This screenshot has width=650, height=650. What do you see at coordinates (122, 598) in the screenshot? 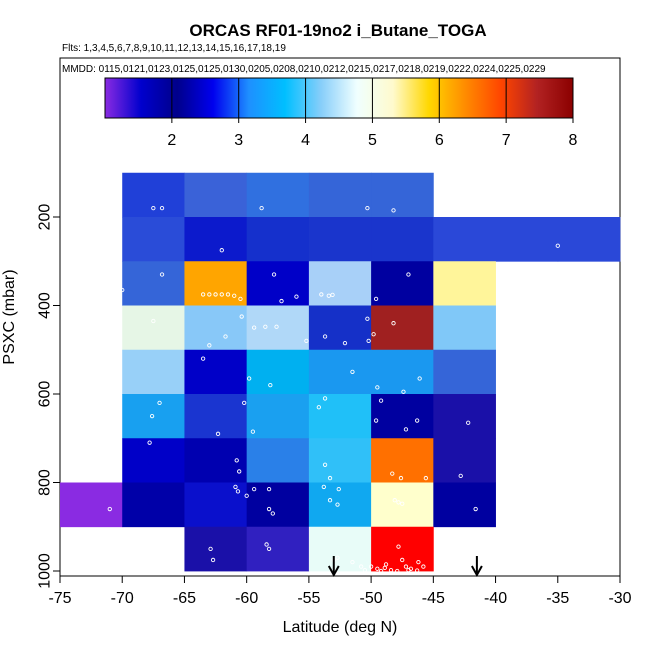
I see `x-tick-label: -70` at bounding box center [122, 598].